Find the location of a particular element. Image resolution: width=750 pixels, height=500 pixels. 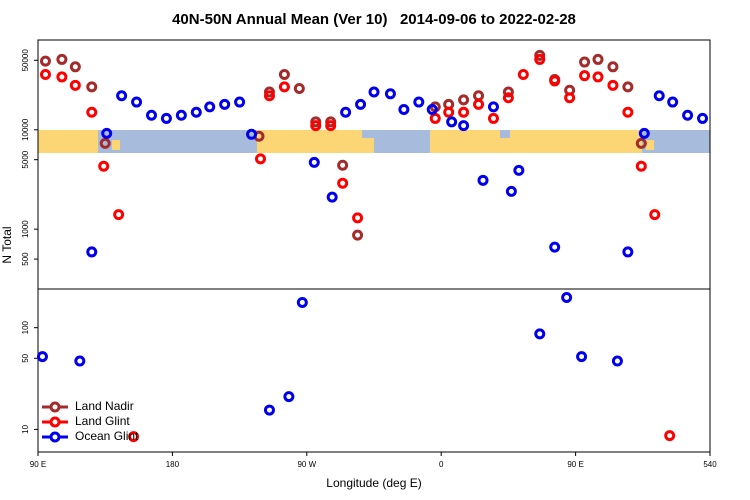

map-strip is located at coordinates (374, 141).